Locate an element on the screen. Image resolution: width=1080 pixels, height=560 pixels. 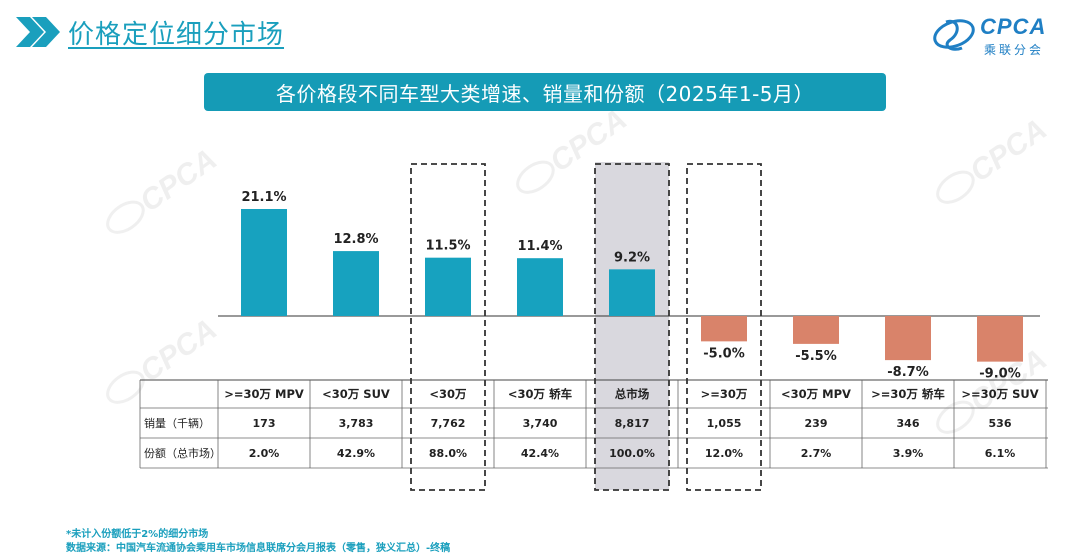
category-label-0: >=30万 MPV is located at coordinates (264, 394).